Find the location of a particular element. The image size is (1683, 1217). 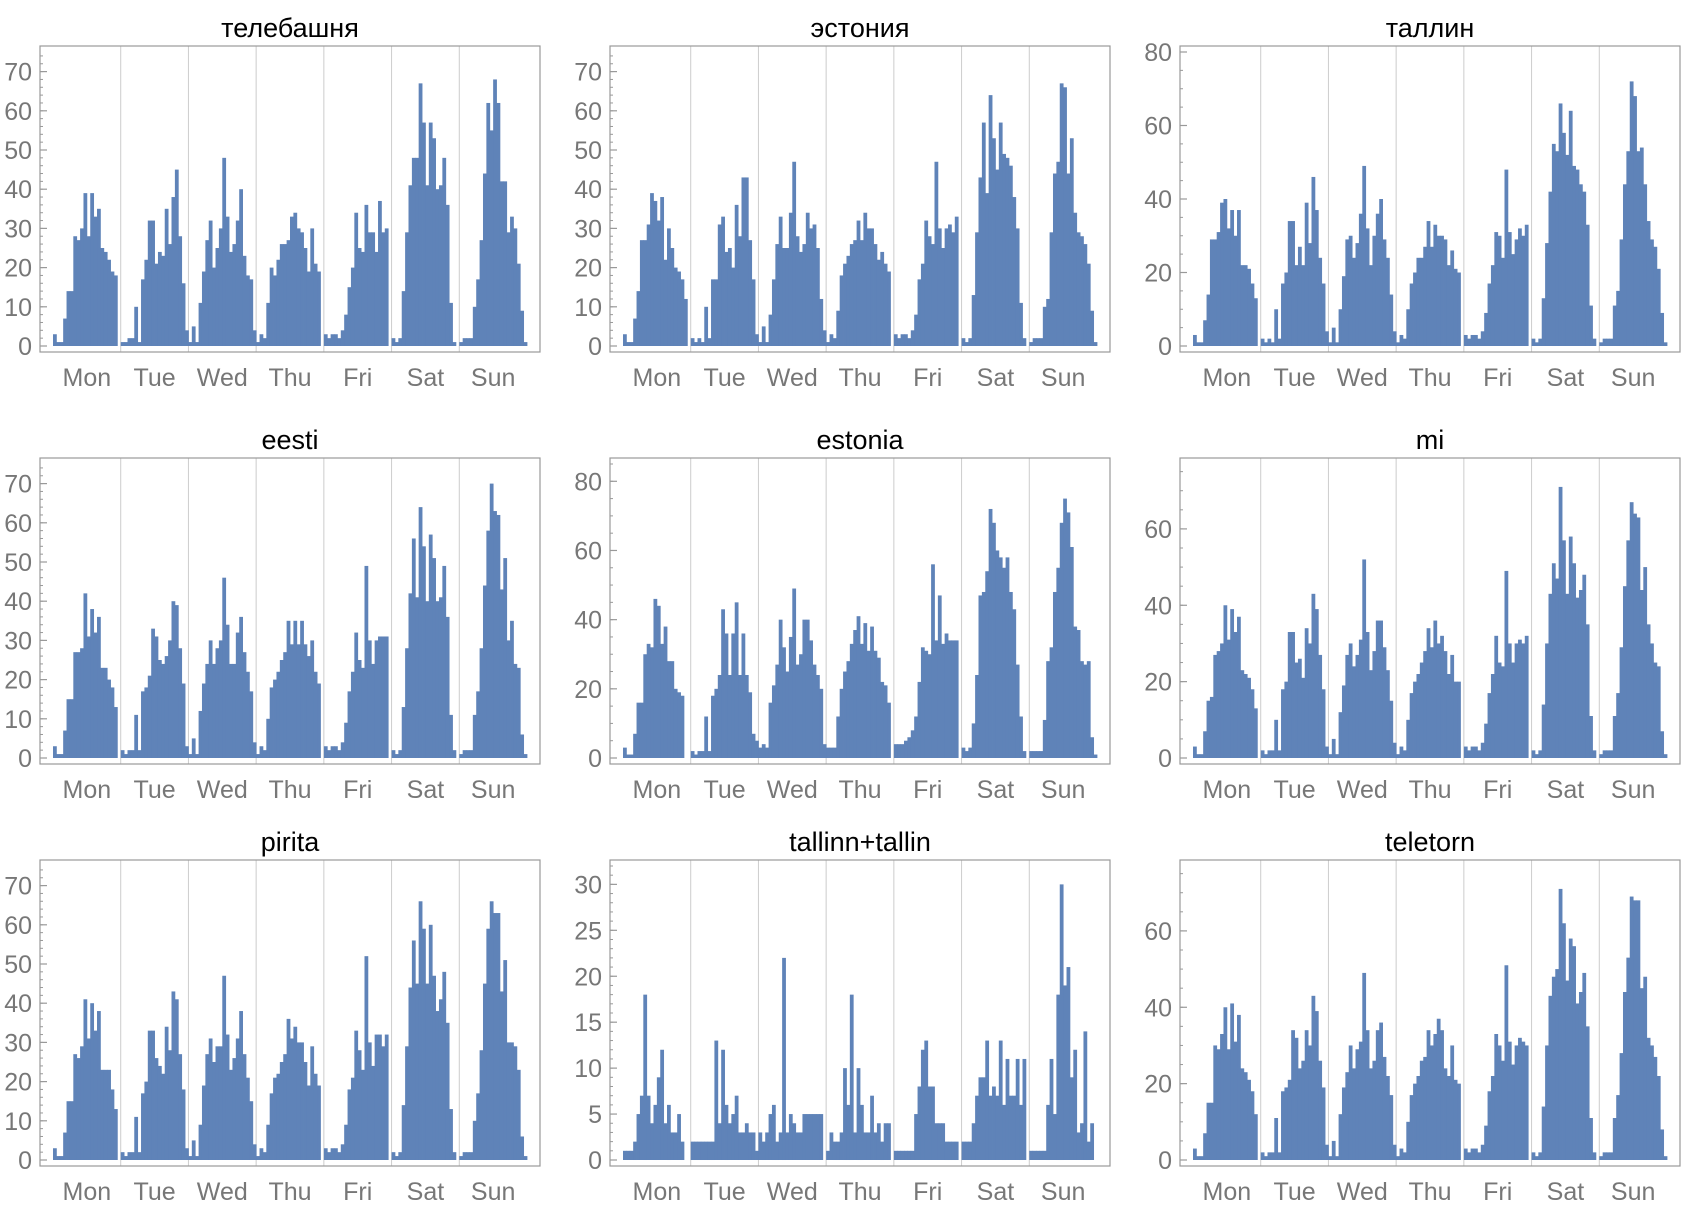

chart-title: телебашня is located at coordinates (290, 28).